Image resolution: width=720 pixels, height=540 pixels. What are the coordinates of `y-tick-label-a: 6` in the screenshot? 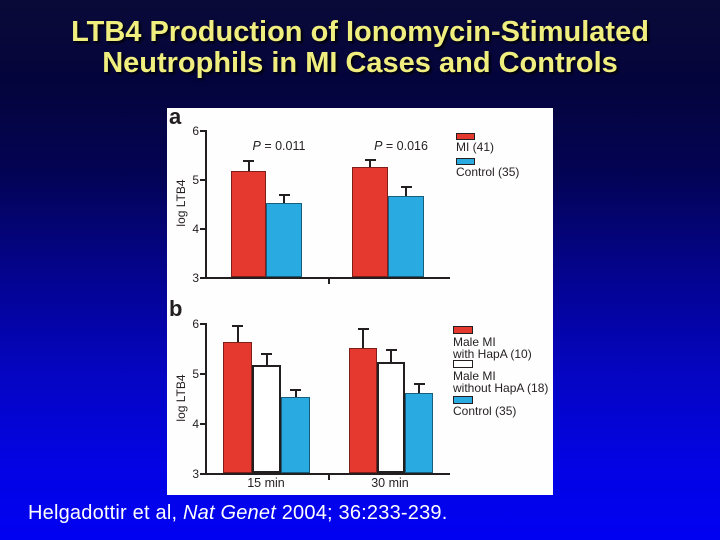 It's located at (195, 131).